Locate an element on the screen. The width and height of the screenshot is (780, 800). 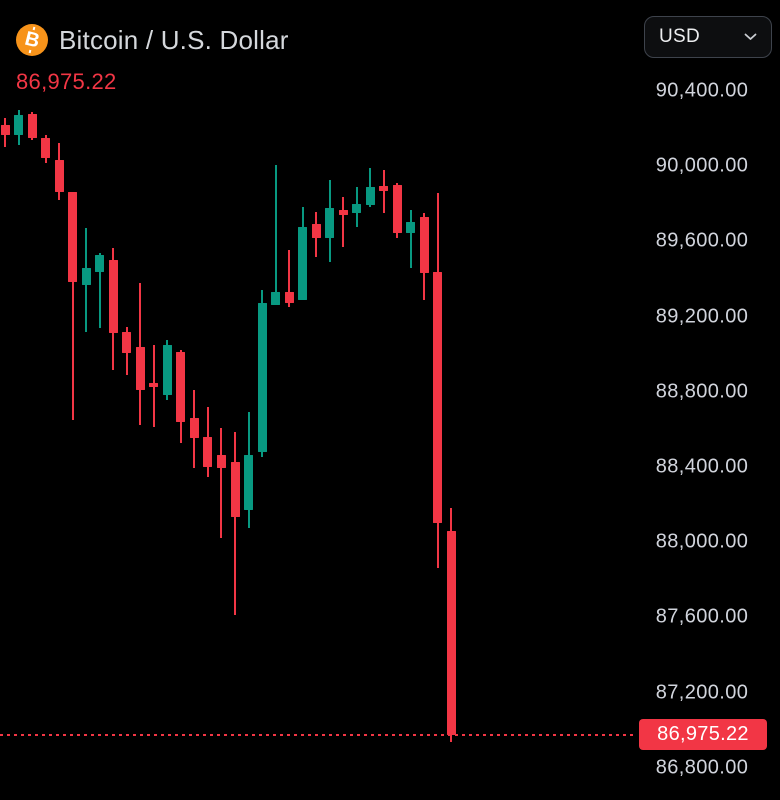
price-axis-label: 89,200.00 is located at coordinates (702, 316).